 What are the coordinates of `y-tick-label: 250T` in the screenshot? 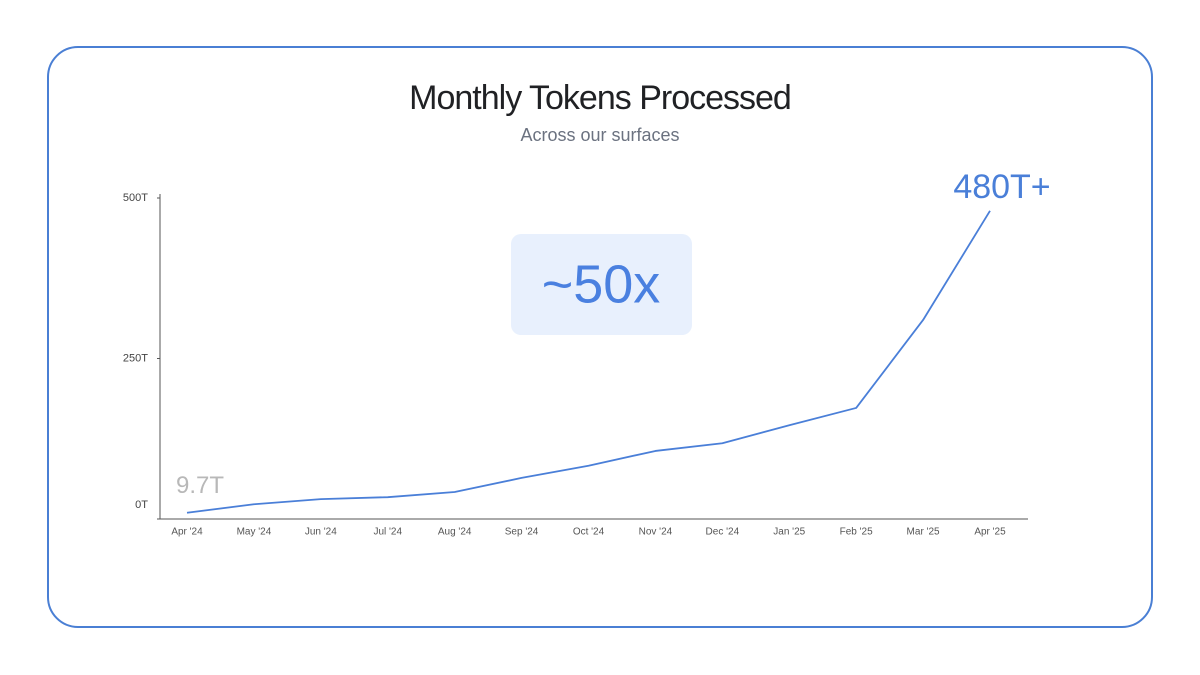 It's located at (135, 358).